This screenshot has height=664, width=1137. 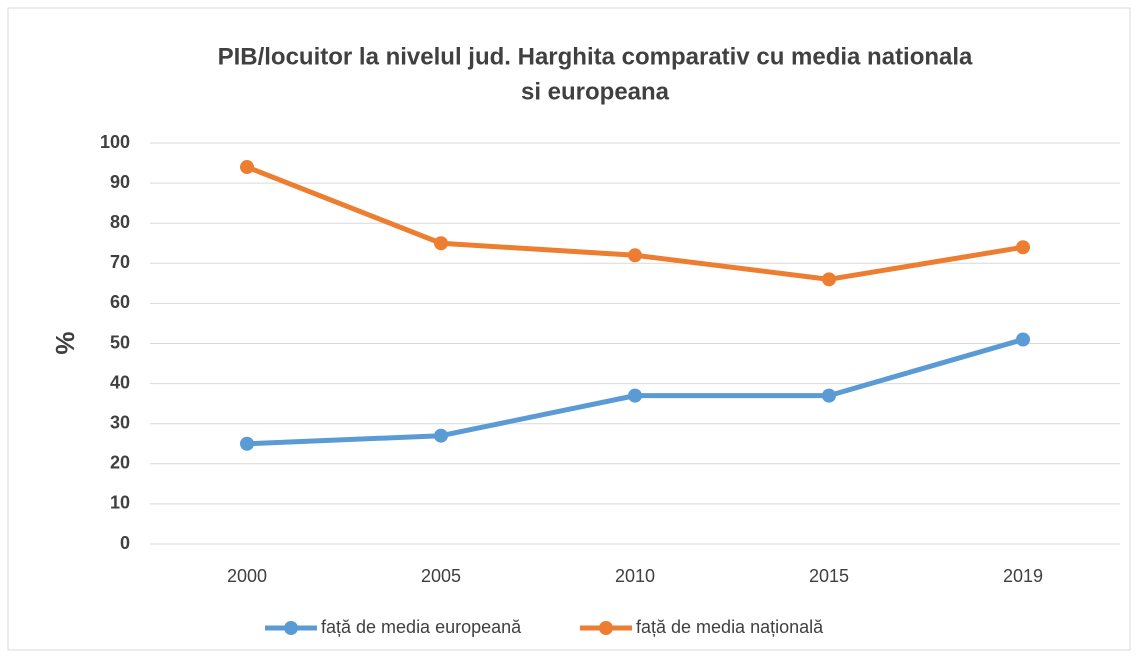 I want to click on y-axis-label: %, so click(x=65, y=342).